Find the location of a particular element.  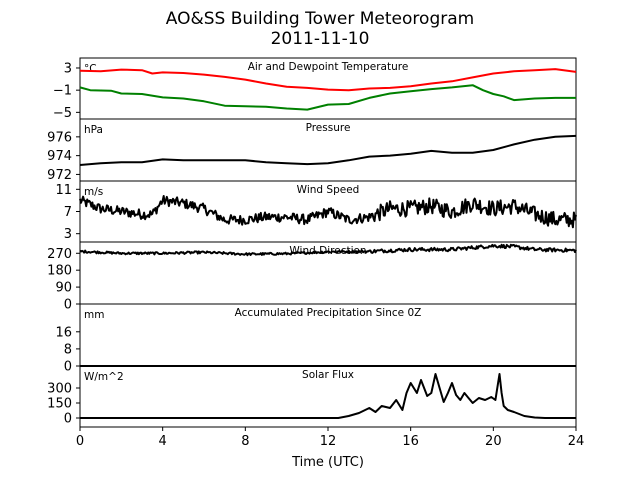

chart-title: AO&SS Building Tower Meteorogram is located at coordinates (320, 19).